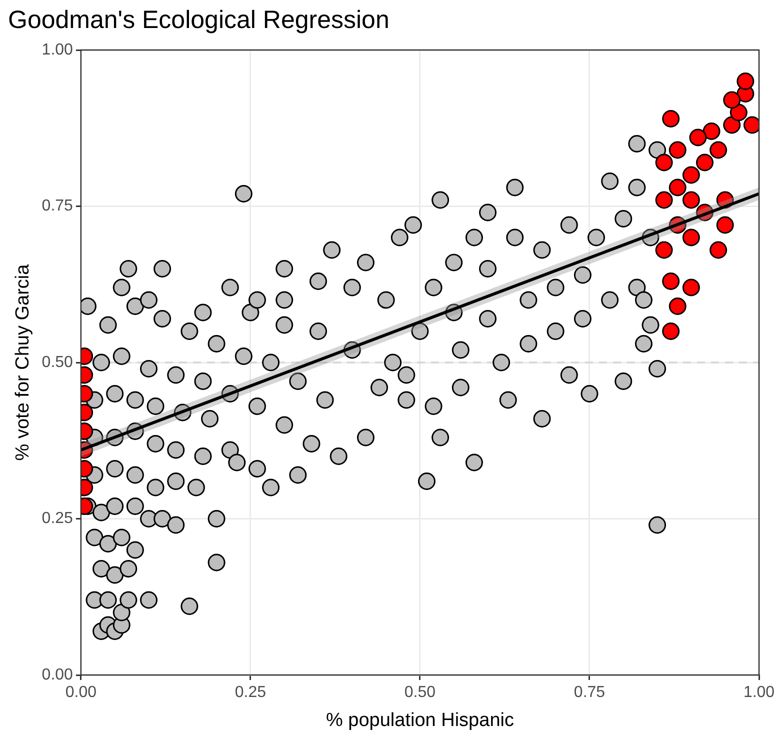  Describe the element at coordinates (250, 693) in the screenshot. I see `x-tick-label: 0.25` at that location.